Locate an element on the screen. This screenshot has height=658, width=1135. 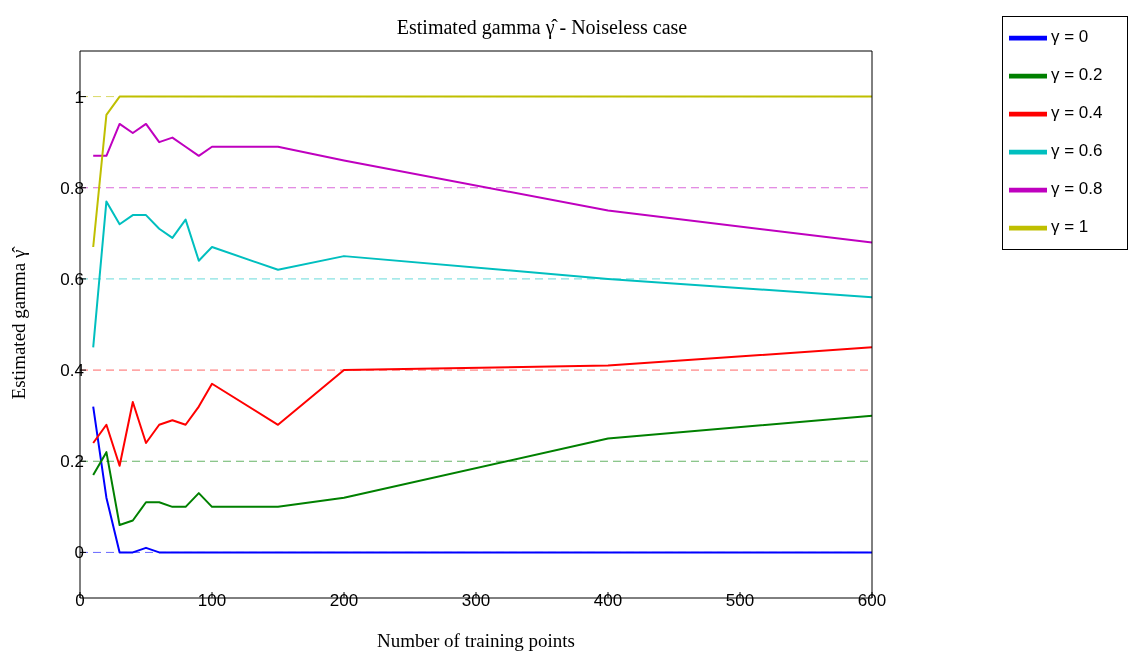
legend-label: γ = 1 is located at coordinates (1070, 227).